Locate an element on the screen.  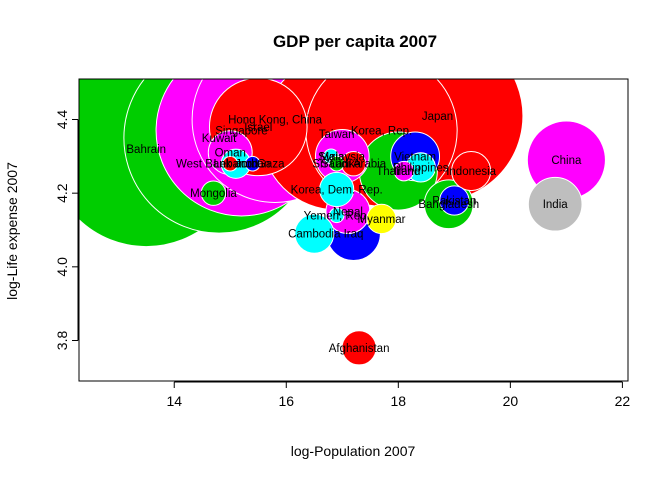
bubble-label: Korea, Rep. is located at coordinates (381, 132).